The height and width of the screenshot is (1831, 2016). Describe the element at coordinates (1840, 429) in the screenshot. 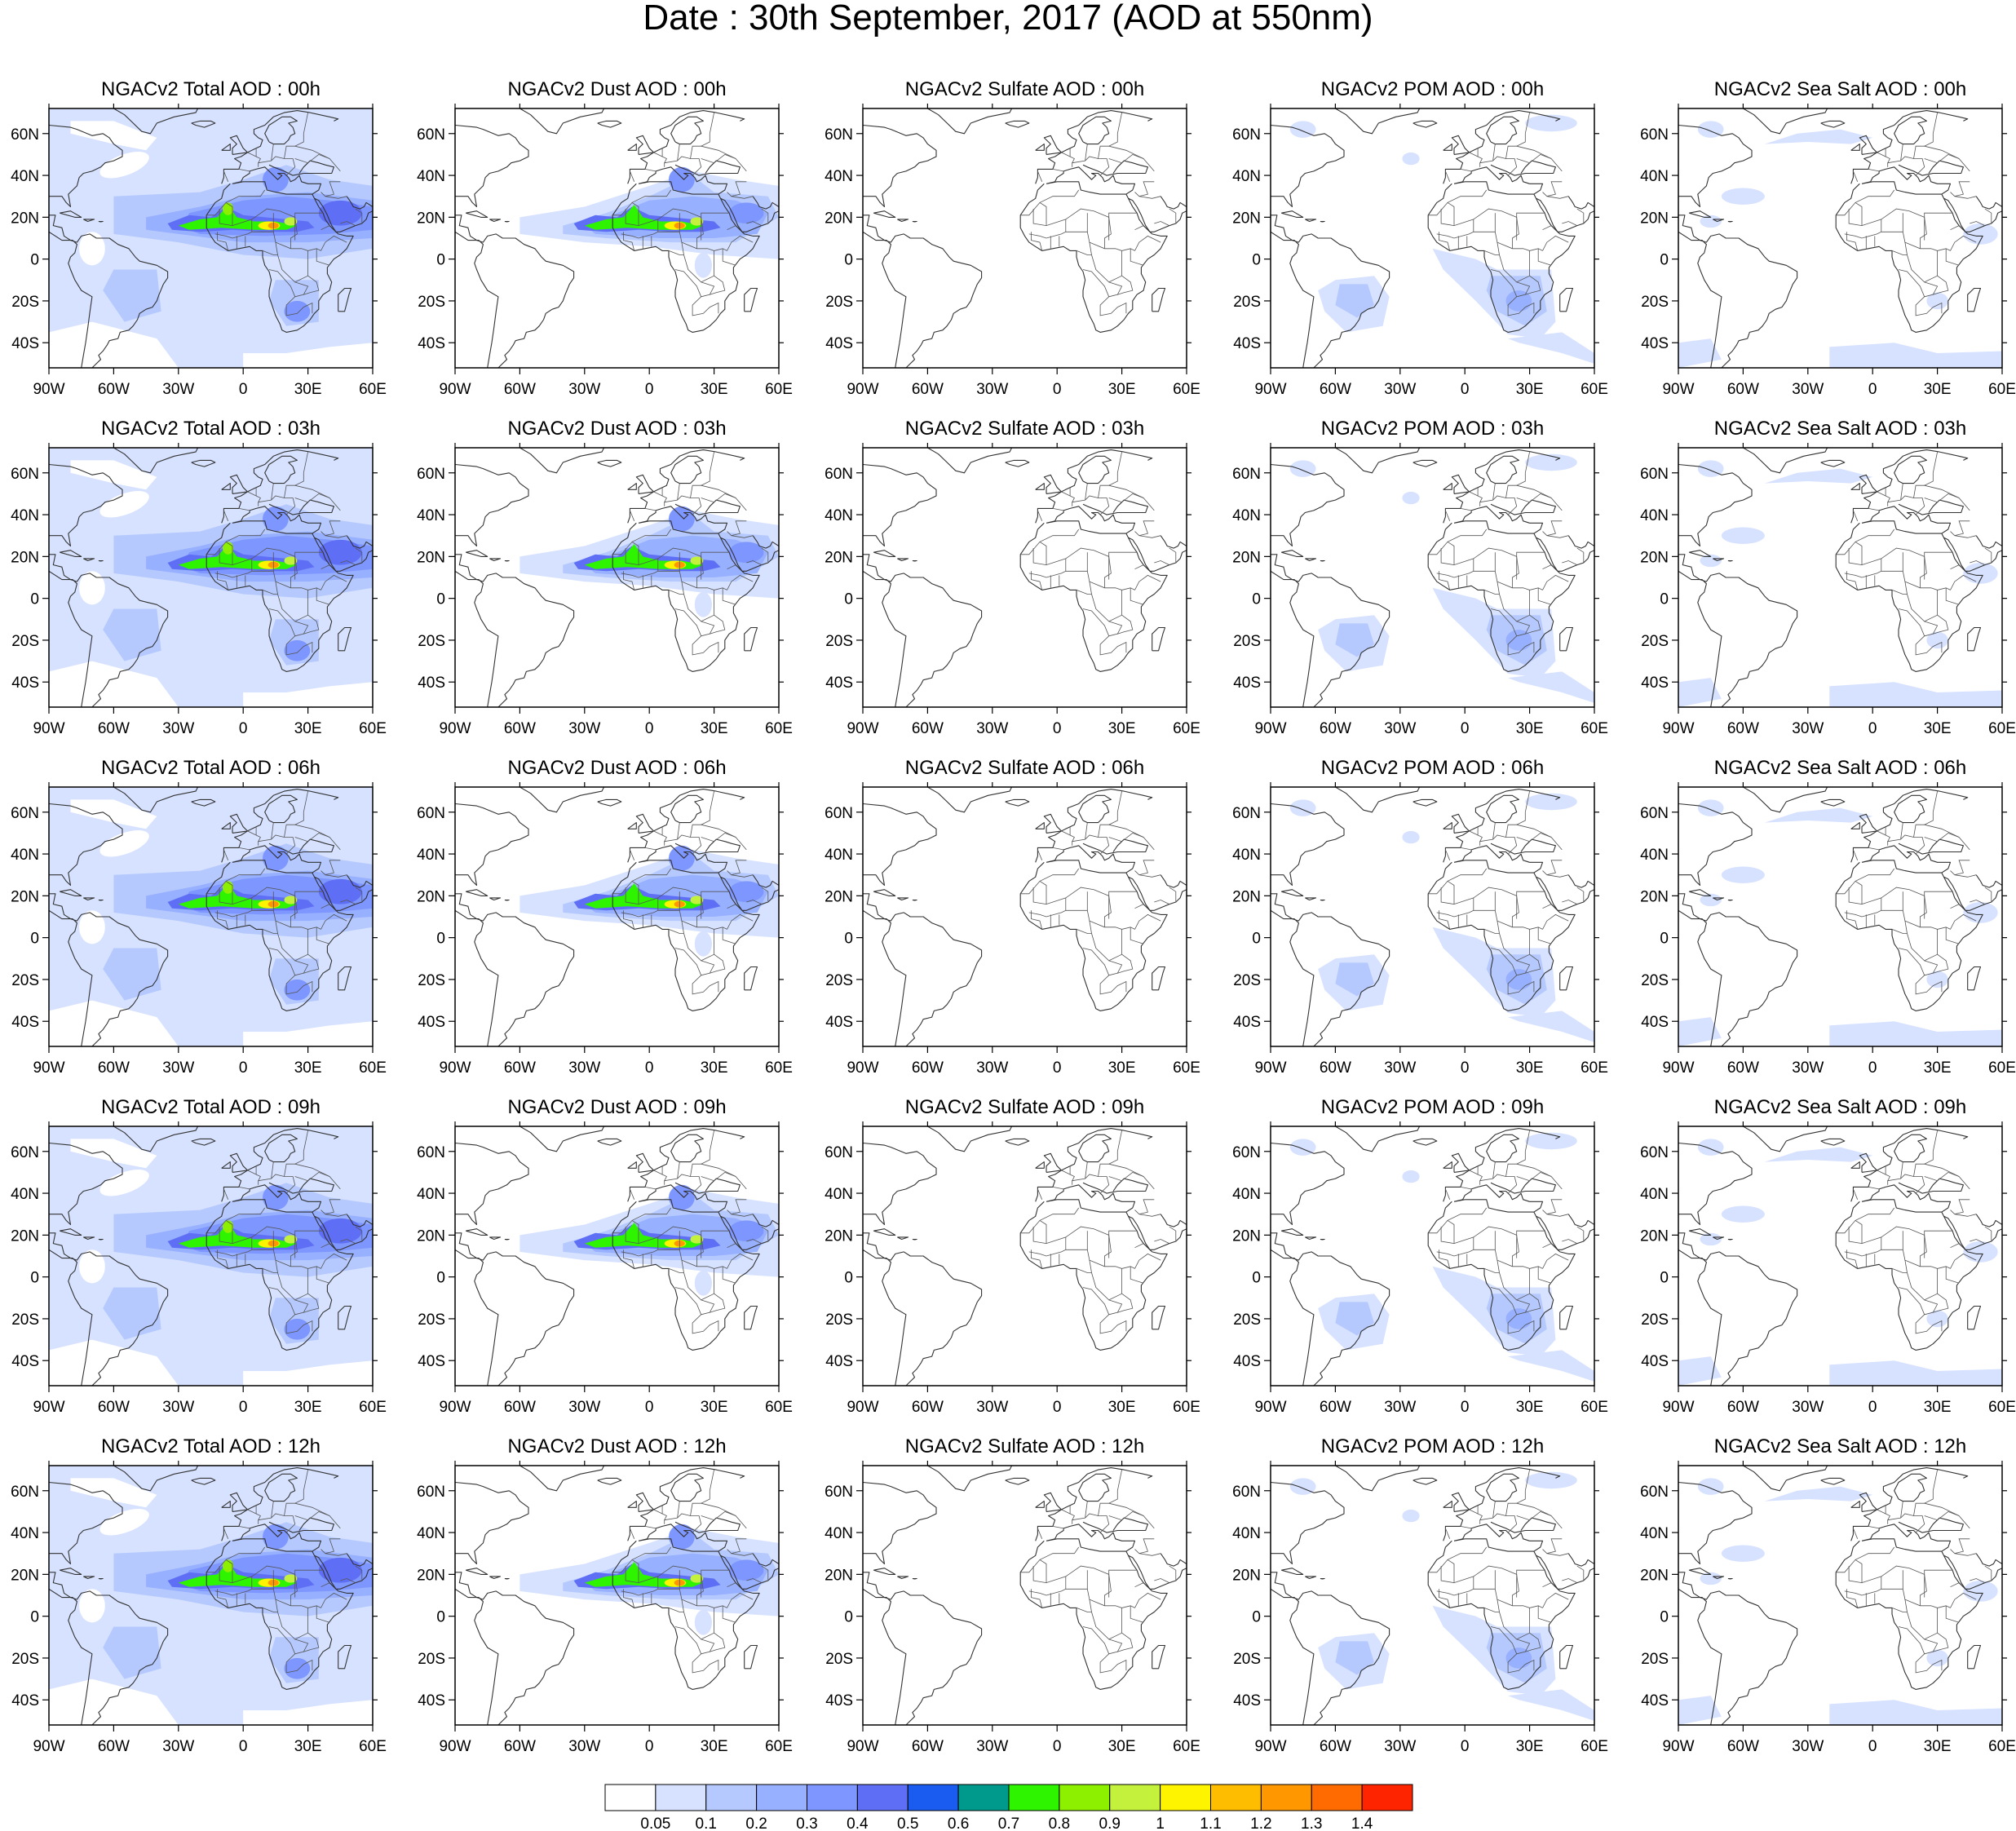

I see `panel-title: NGACv2 Sea Salt AOD : 03h` at that location.